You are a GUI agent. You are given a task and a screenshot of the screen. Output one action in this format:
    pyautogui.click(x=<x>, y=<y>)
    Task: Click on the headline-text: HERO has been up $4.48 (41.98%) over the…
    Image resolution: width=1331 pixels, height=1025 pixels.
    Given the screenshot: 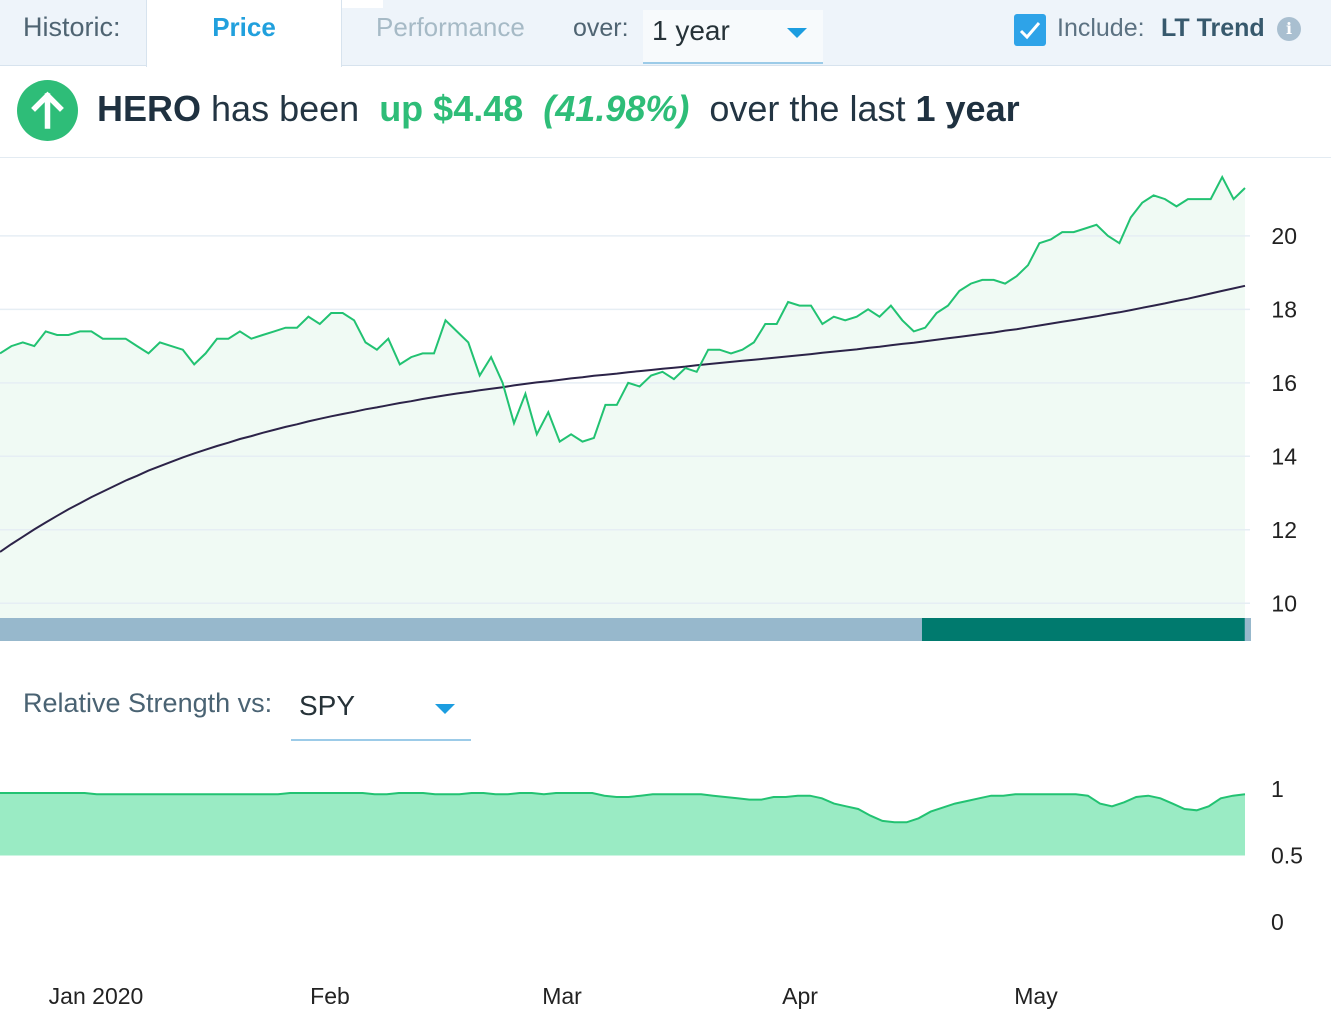 What is the action you would take?
    pyautogui.click(x=558, y=109)
    